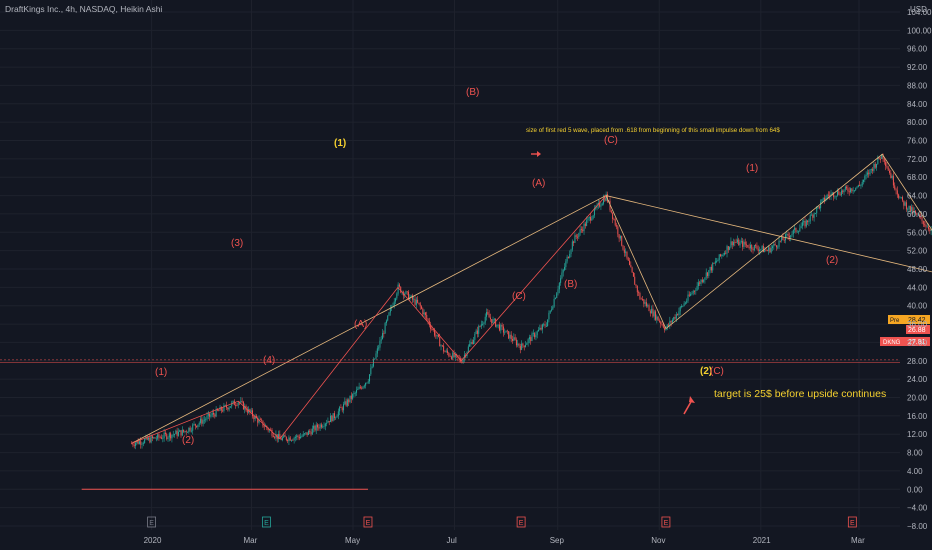  I want to click on high-badge-tag-text: Pre, so click(895, 321).